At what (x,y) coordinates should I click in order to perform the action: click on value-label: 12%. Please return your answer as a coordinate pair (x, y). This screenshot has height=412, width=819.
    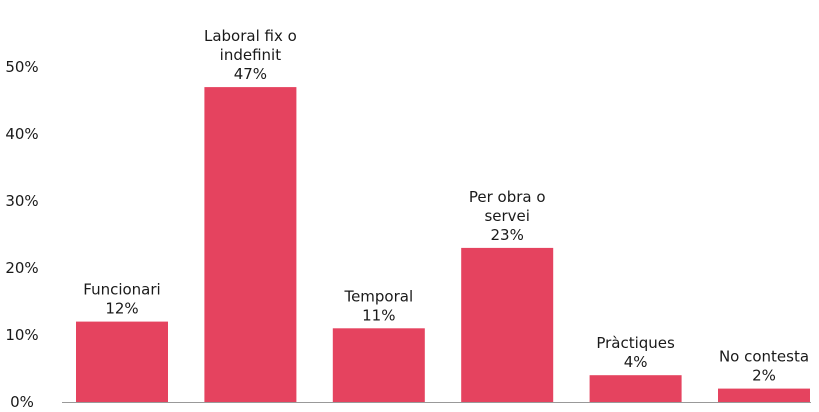
    Looking at the image, I should click on (121, 309).